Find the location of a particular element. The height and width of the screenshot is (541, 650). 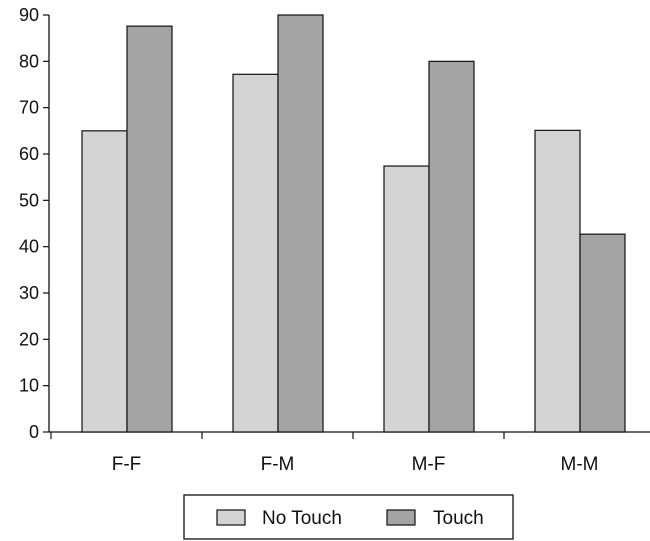

y-tick-label: 40 is located at coordinates (29, 247).